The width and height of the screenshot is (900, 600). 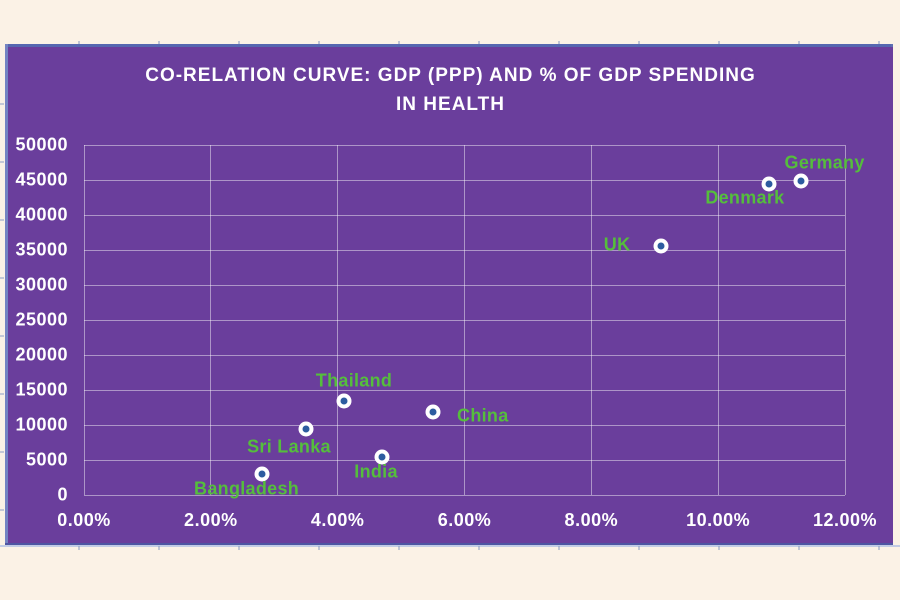 I want to click on spreadsheet-gridline-ticks-top, so click(x=450, y=43).